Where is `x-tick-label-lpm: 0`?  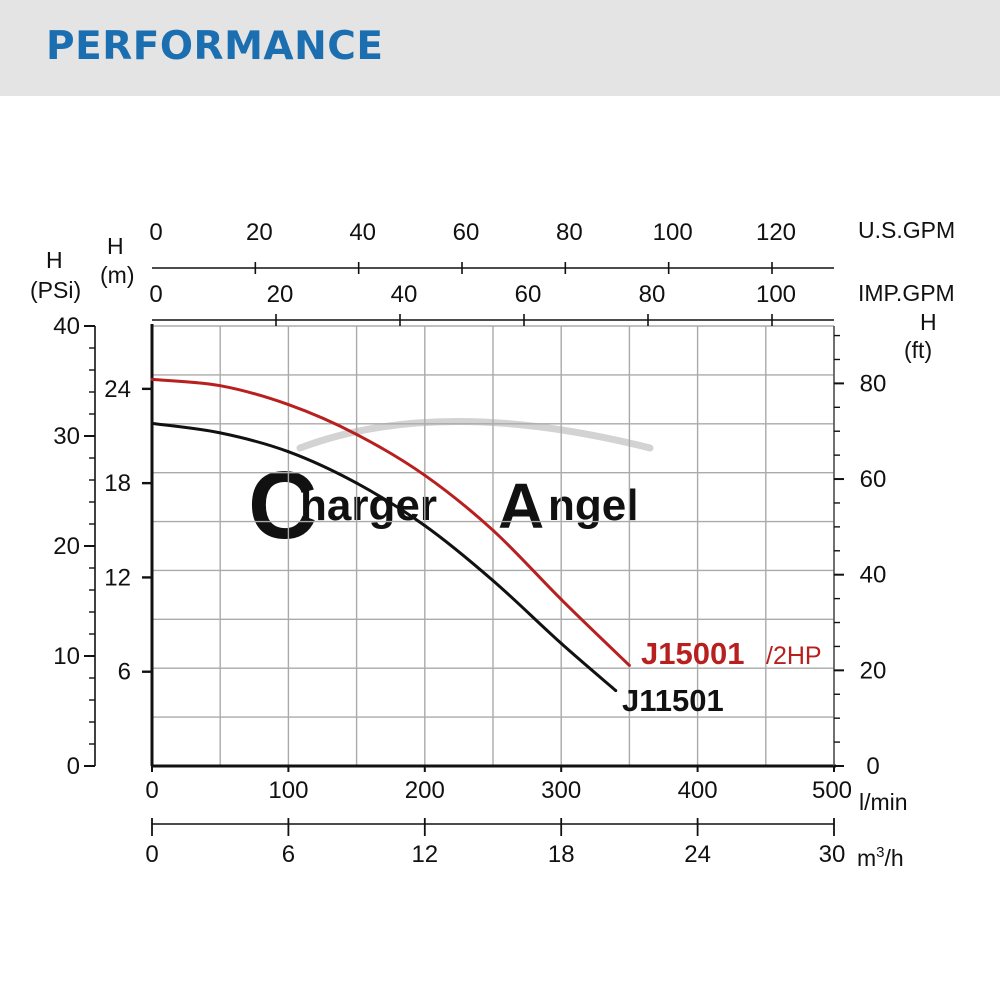
x-tick-label-lpm: 0 is located at coordinates (151, 790).